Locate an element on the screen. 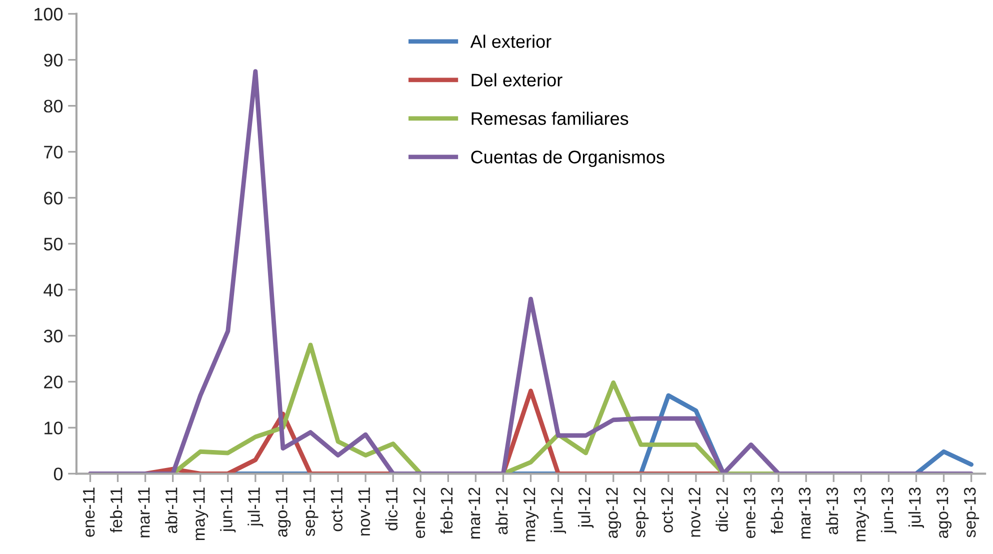 Image resolution: width=993 pixels, height=554 pixels. x-tick-label: may-11 is located at coordinates (200, 514).